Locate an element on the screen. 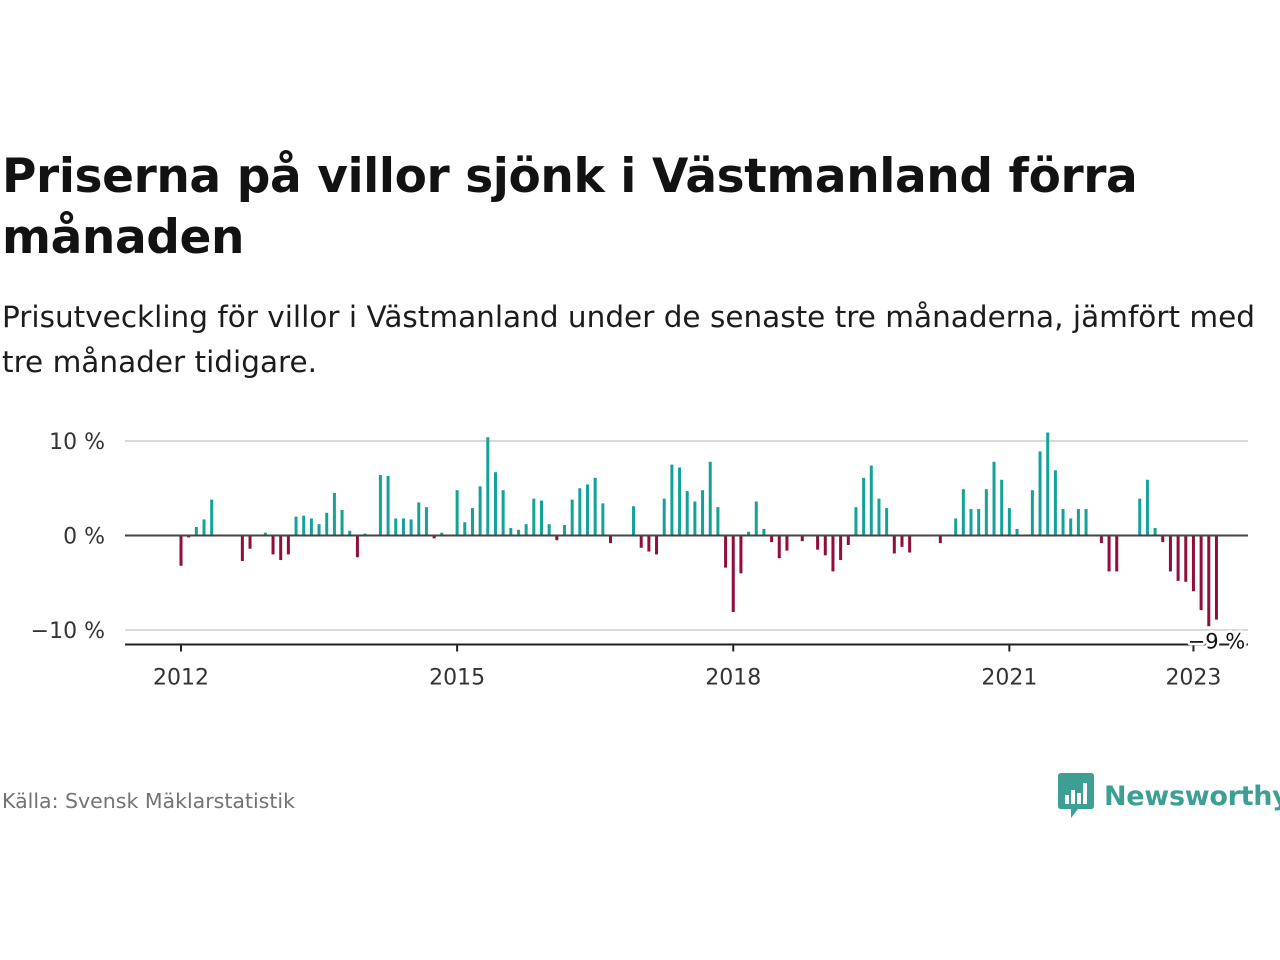 The image size is (1280, 960). x-axis-ticks: 2012 2015 2018 2021 2023 is located at coordinates (687, 667).